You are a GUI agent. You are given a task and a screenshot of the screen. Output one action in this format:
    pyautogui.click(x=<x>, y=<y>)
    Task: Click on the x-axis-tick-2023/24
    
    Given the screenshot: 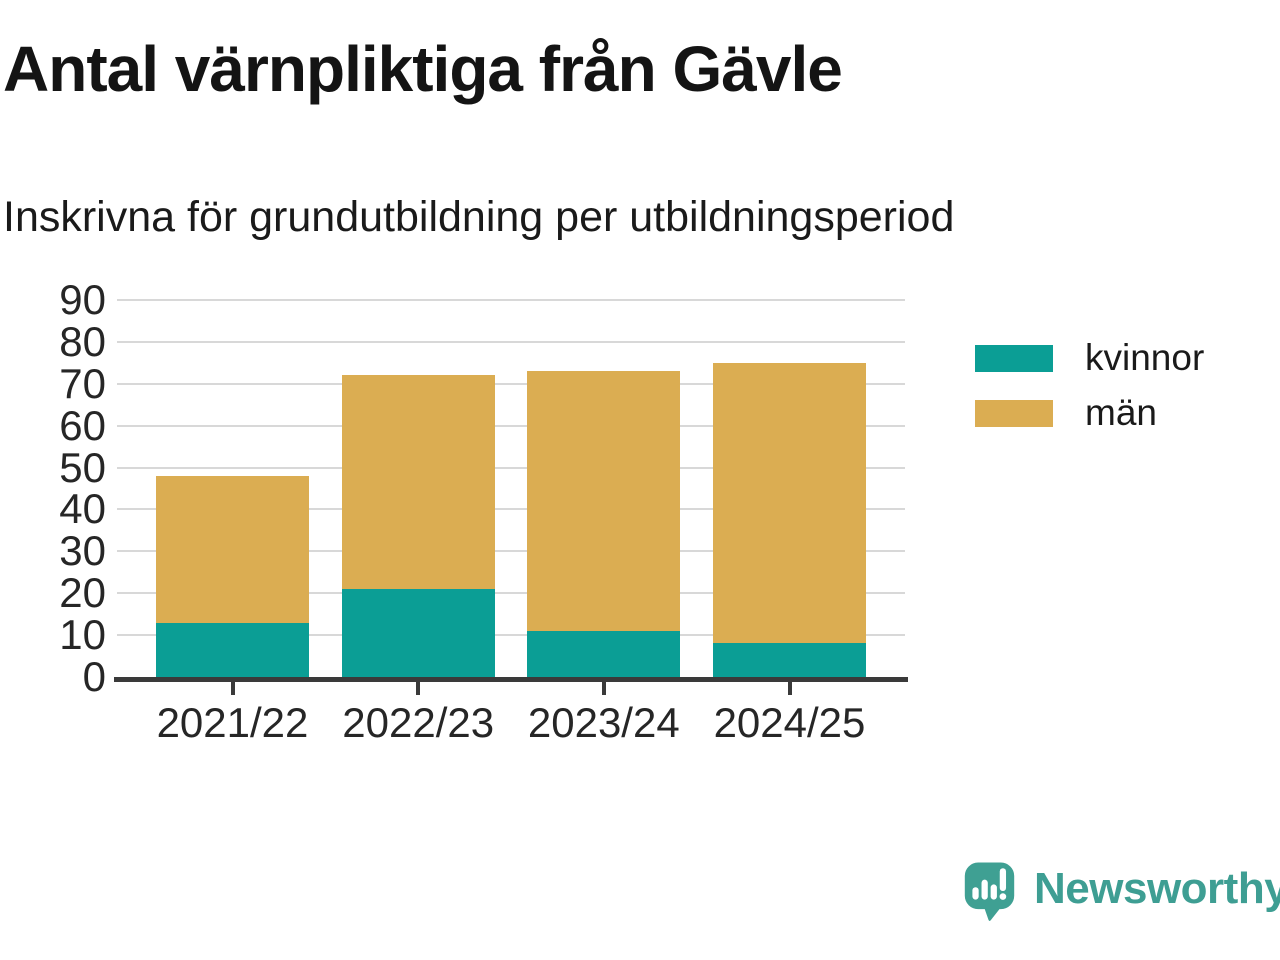 What is the action you would take?
    pyautogui.click(x=603, y=688)
    